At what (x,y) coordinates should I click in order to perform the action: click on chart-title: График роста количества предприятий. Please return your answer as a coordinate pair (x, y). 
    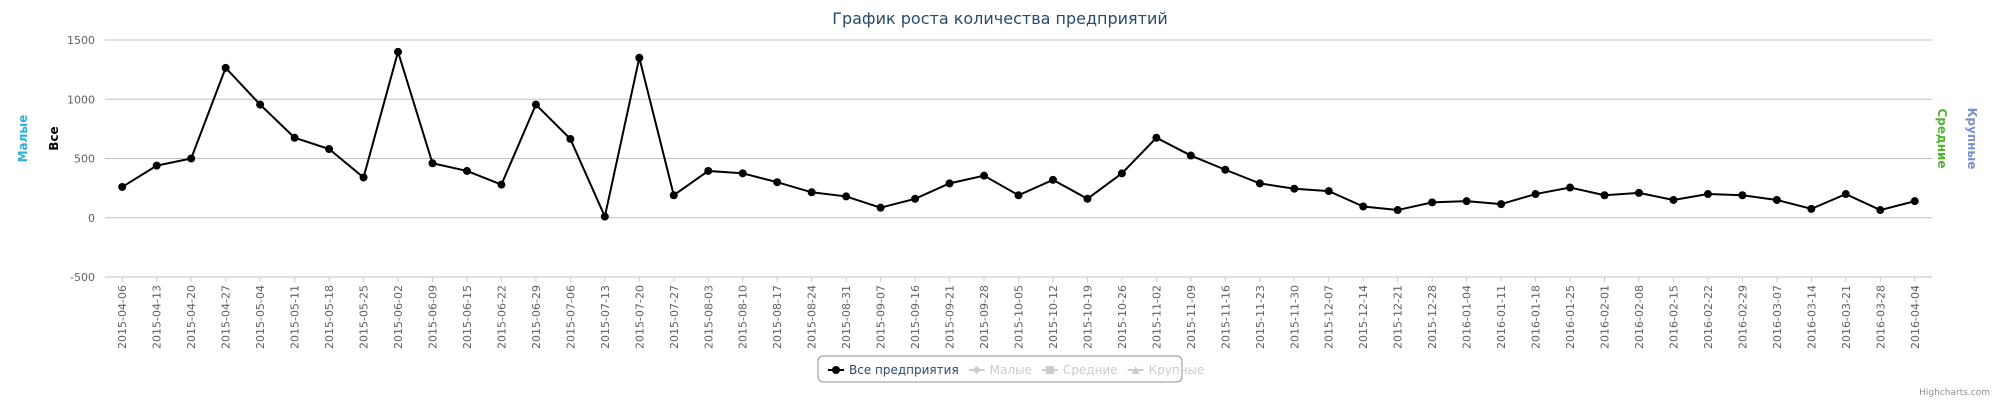
    Looking at the image, I should click on (1000, 18).